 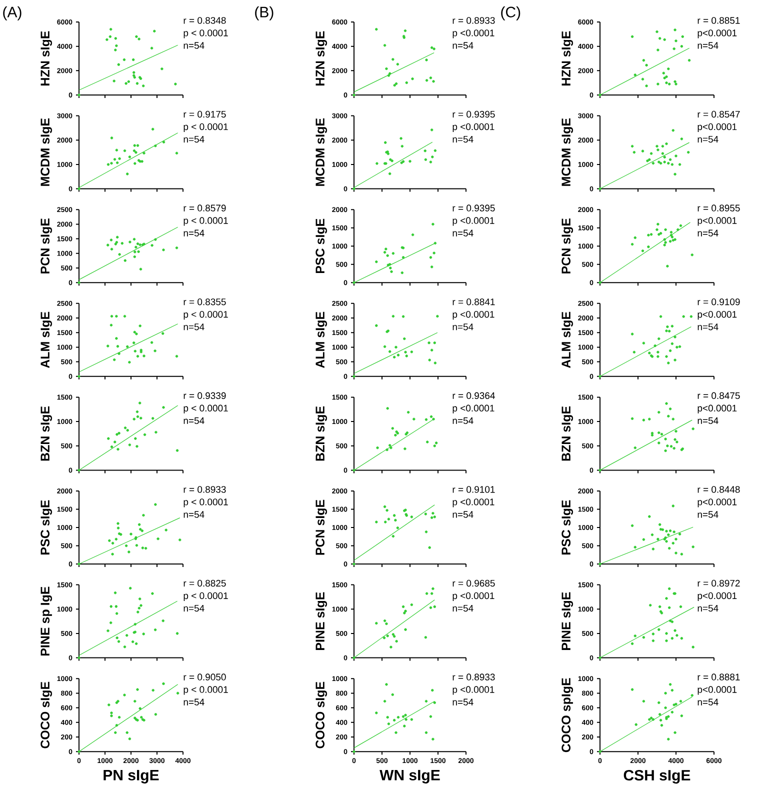 What do you see at coordinates (264, 13) in the screenshot?
I see `chart-title: (B)` at bounding box center [264, 13].